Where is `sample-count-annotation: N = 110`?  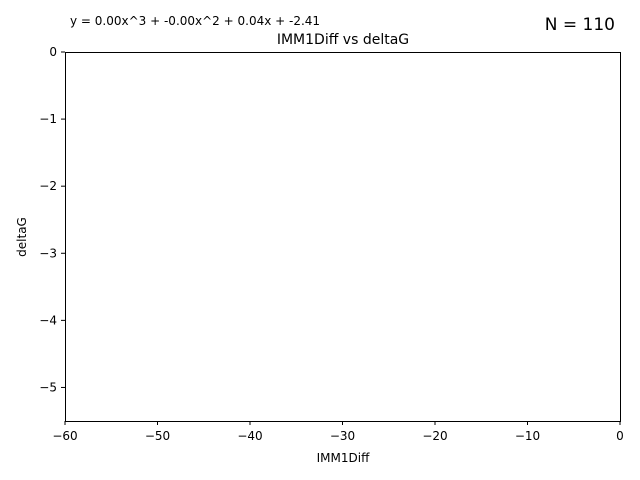
sample-count-annotation: N = 110 is located at coordinates (580, 25).